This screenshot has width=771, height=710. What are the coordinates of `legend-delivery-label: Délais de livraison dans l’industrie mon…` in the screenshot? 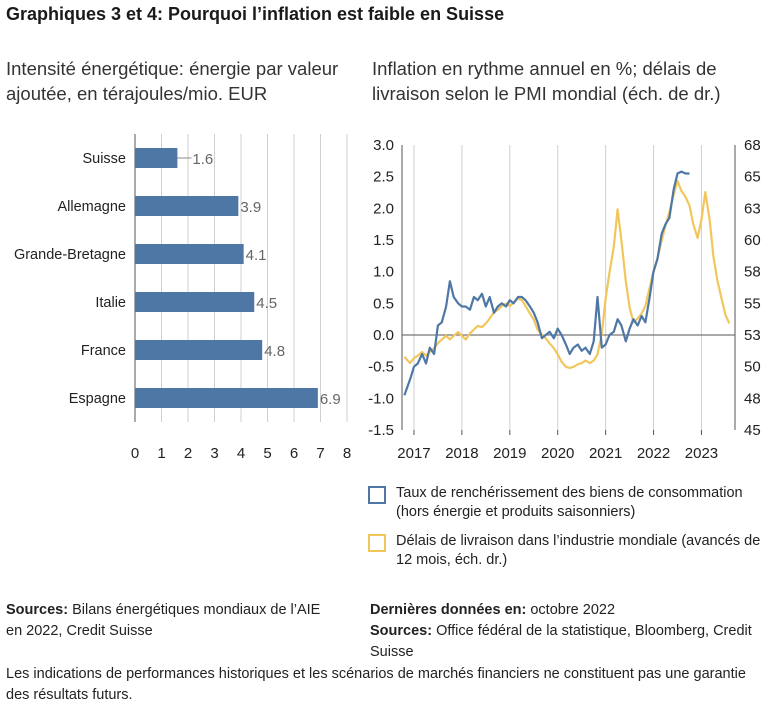 It's located at (578, 550).